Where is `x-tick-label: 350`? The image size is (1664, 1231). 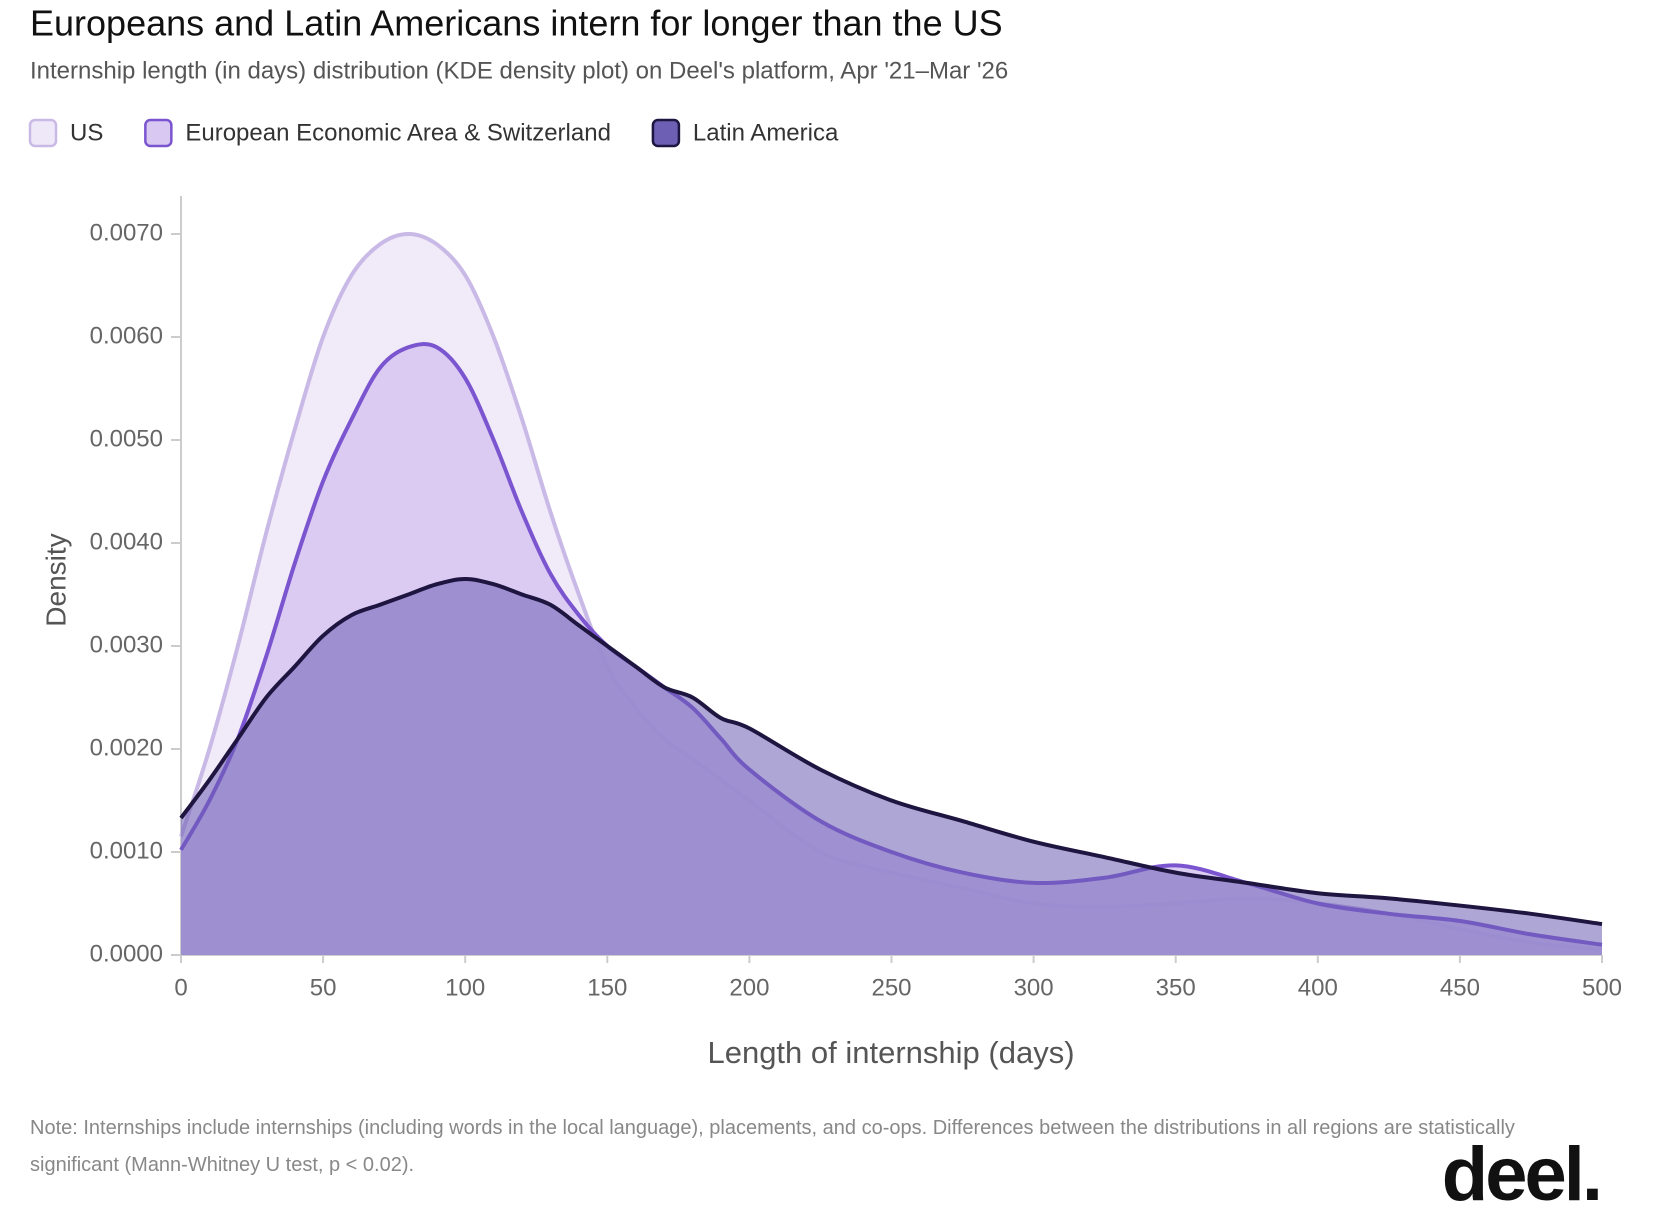 x-tick-label: 350 is located at coordinates (1176, 987).